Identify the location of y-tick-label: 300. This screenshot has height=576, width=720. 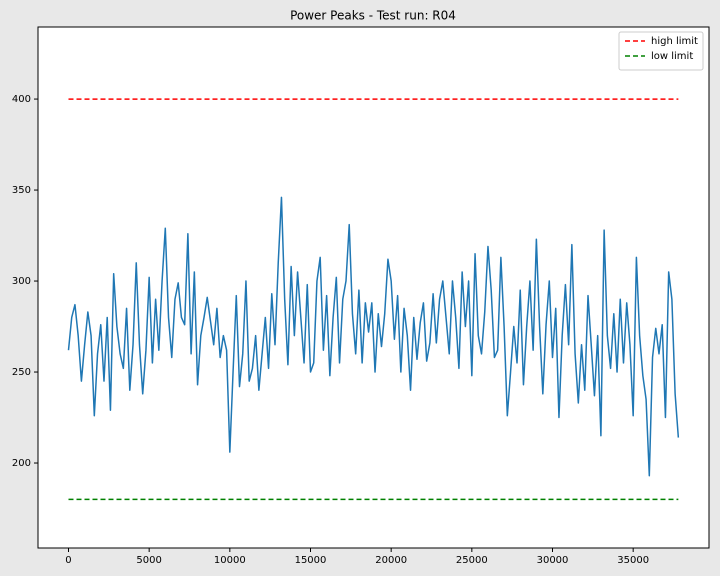
(21, 281).